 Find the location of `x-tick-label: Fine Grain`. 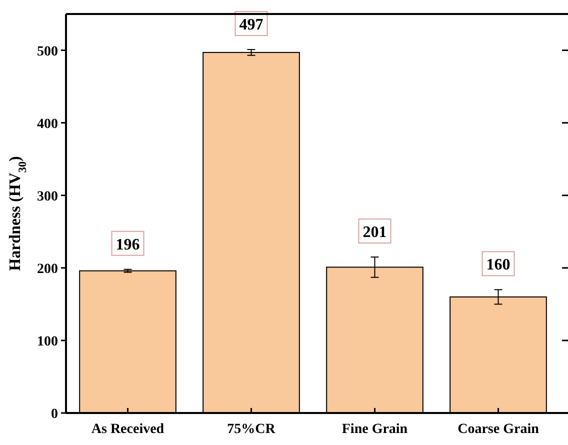

x-tick-label: Fine Grain is located at coordinates (375, 429).